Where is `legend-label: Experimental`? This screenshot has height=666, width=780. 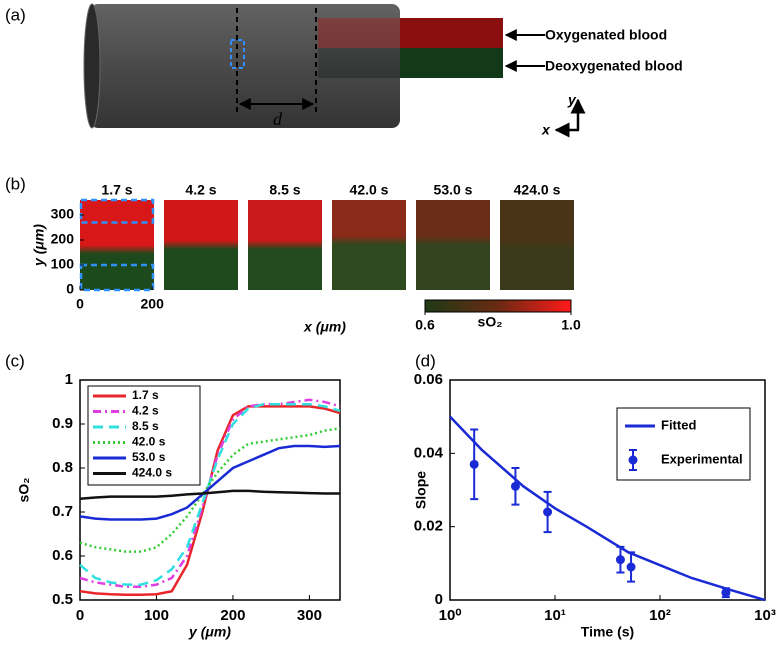 legend-label: Experimental is located at coordinates (702, 458).